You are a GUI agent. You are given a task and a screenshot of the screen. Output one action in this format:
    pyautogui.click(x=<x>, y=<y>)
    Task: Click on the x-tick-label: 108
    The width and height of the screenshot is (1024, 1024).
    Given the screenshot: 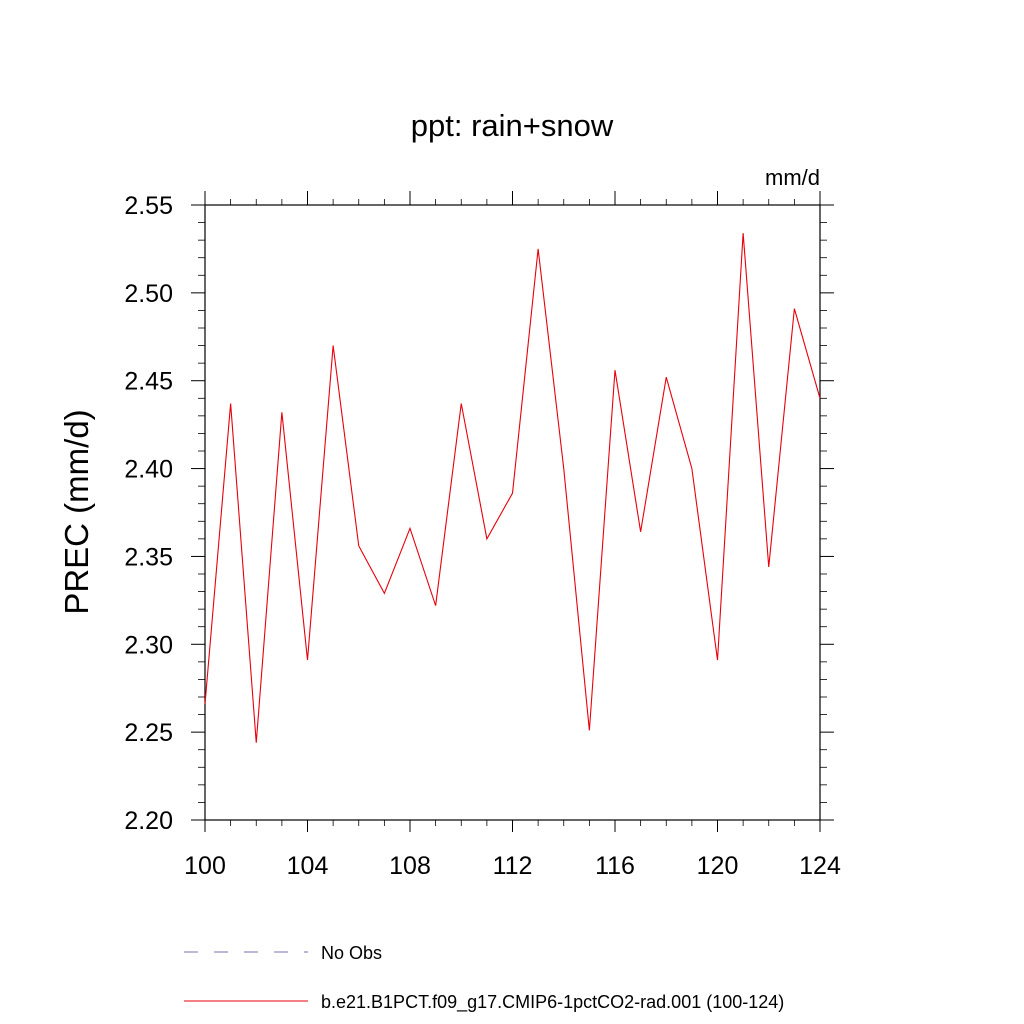 What is the action you would take?
    pyautogui.click(x=410, y=866)
    